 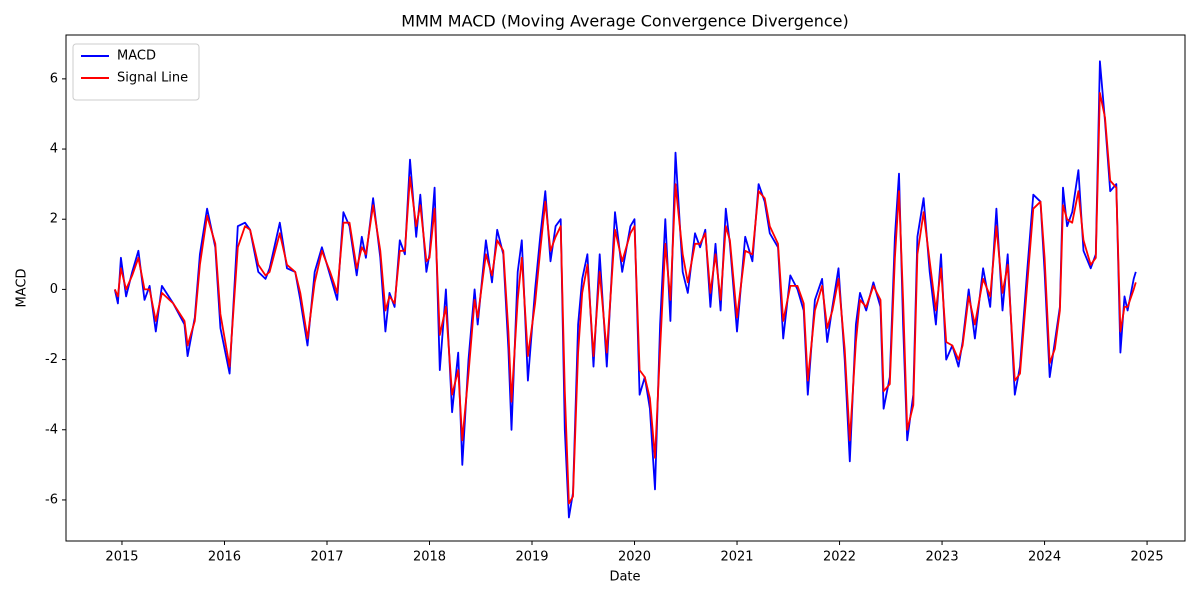 I want to click on x-tick-label: 2023, so click(x=942, y=557).